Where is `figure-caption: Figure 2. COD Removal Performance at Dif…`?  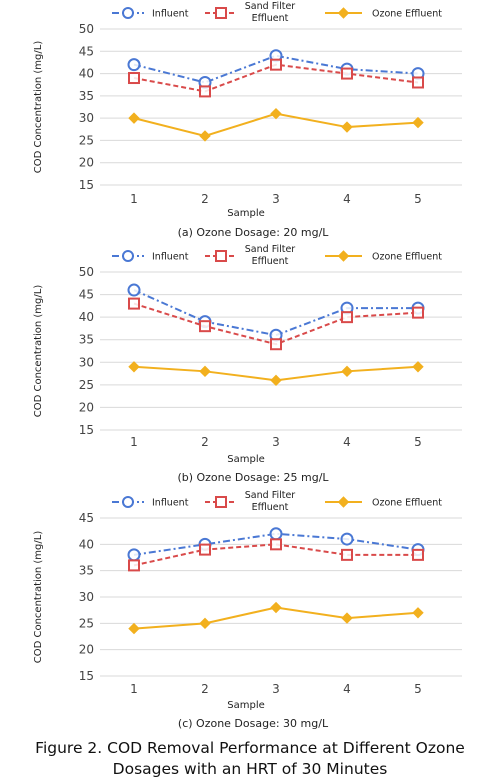
figure-caption: Figure 2. COD Removal Performance at Dif… is located at coordinates (250, 759).